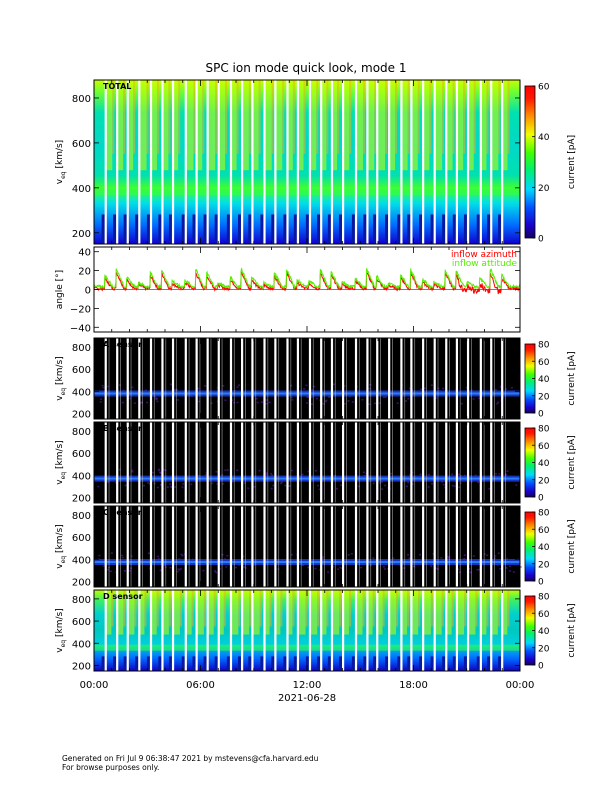 The image size is (612, 792). I want to click on y-tick-label: 600, so click(81, 454).